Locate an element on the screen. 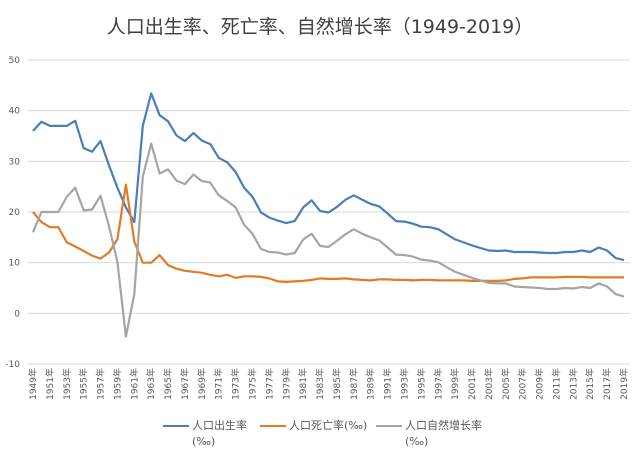 The image size is (640, 458). chart-title: 人口出生率、死亡率、自然增长率（1949-2019） is located at coordinates (320, 27).